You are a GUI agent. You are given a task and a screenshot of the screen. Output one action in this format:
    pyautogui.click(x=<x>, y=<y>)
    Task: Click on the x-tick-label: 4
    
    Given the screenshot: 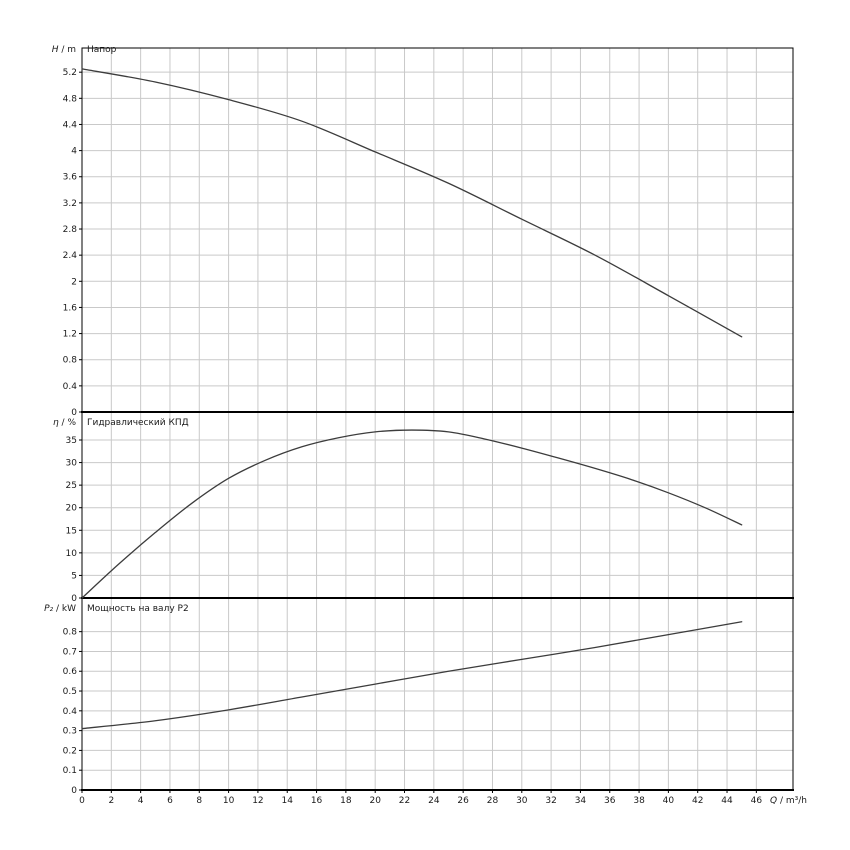 What is the action you would take?
    pyautogui.click(x=141, y=801)
    